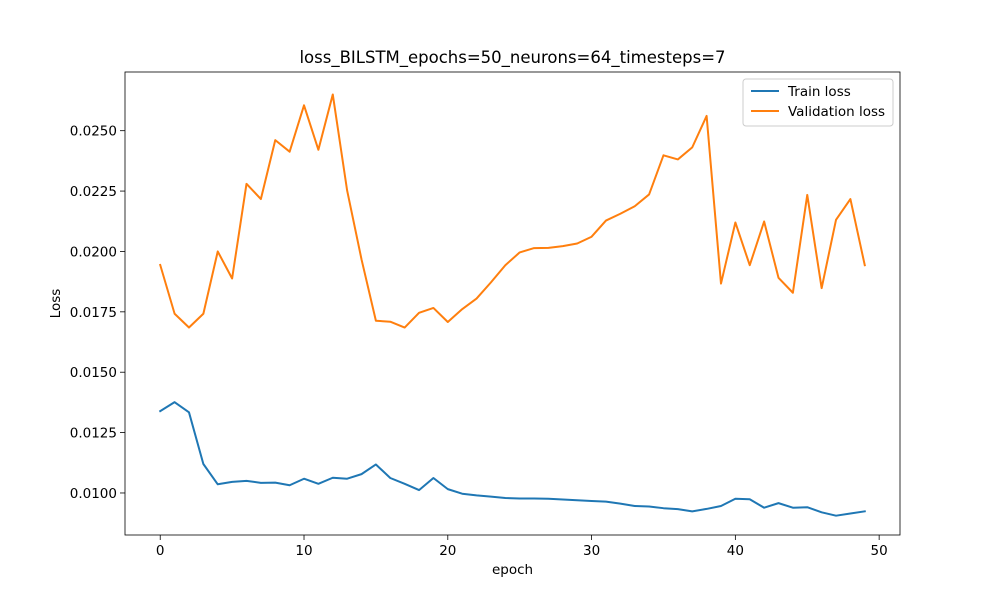 The width and height of the screenshot is (1000, 604). What do you see at coordinates (93, 373) in the screenshot?
I see `y-tick-label: 0.0150` at bounding box center [93, 373].